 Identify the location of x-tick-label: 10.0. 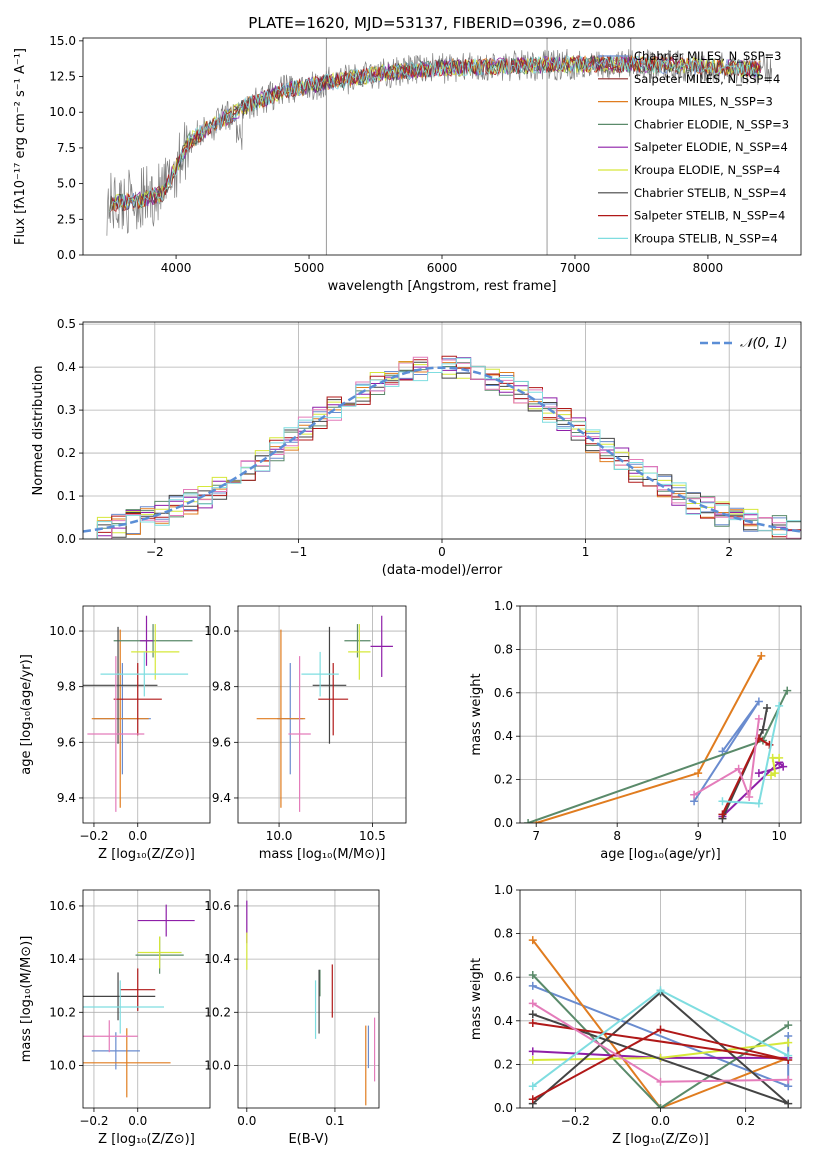
(279, 836).